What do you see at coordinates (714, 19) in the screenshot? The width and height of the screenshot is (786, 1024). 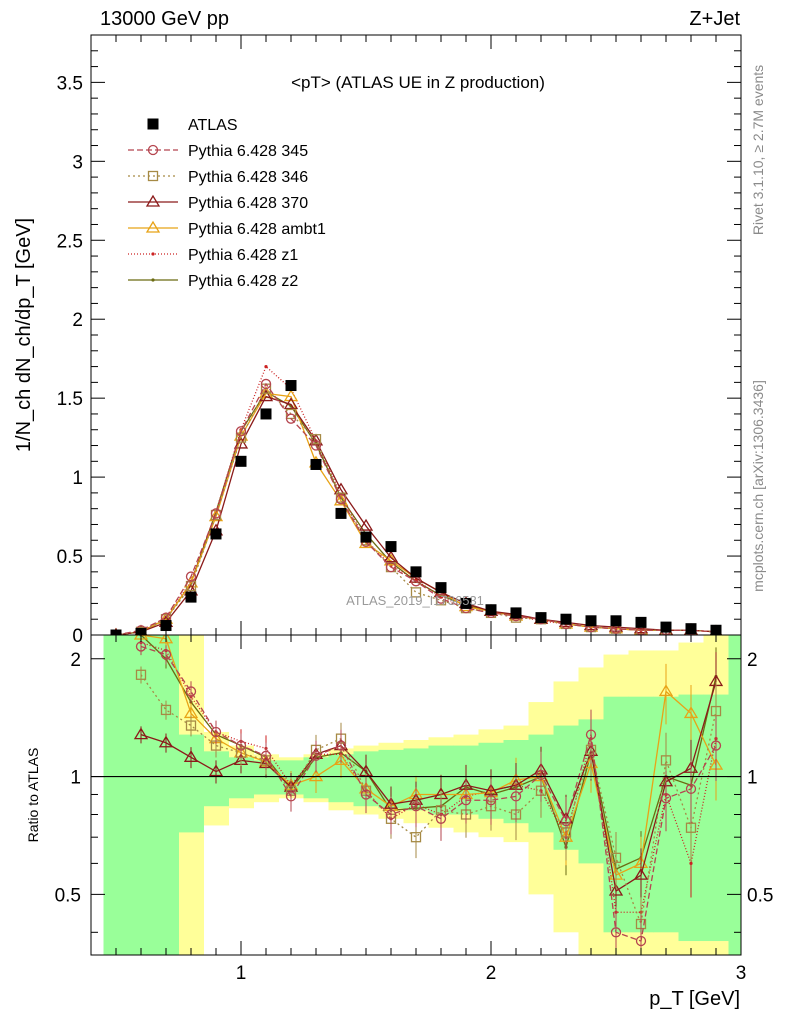 I see `header-right: Z+Jet` at bounding box center [714, 19].